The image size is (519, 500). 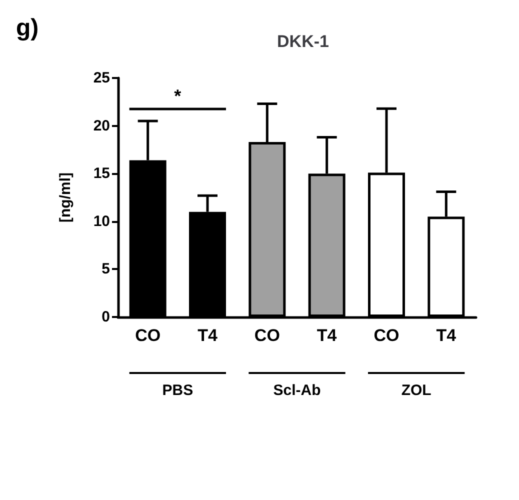 What do you see at coordinates (297, 390) in the screenshot?
I see `text: Scl-Ab` at bounding box center [297, 390].